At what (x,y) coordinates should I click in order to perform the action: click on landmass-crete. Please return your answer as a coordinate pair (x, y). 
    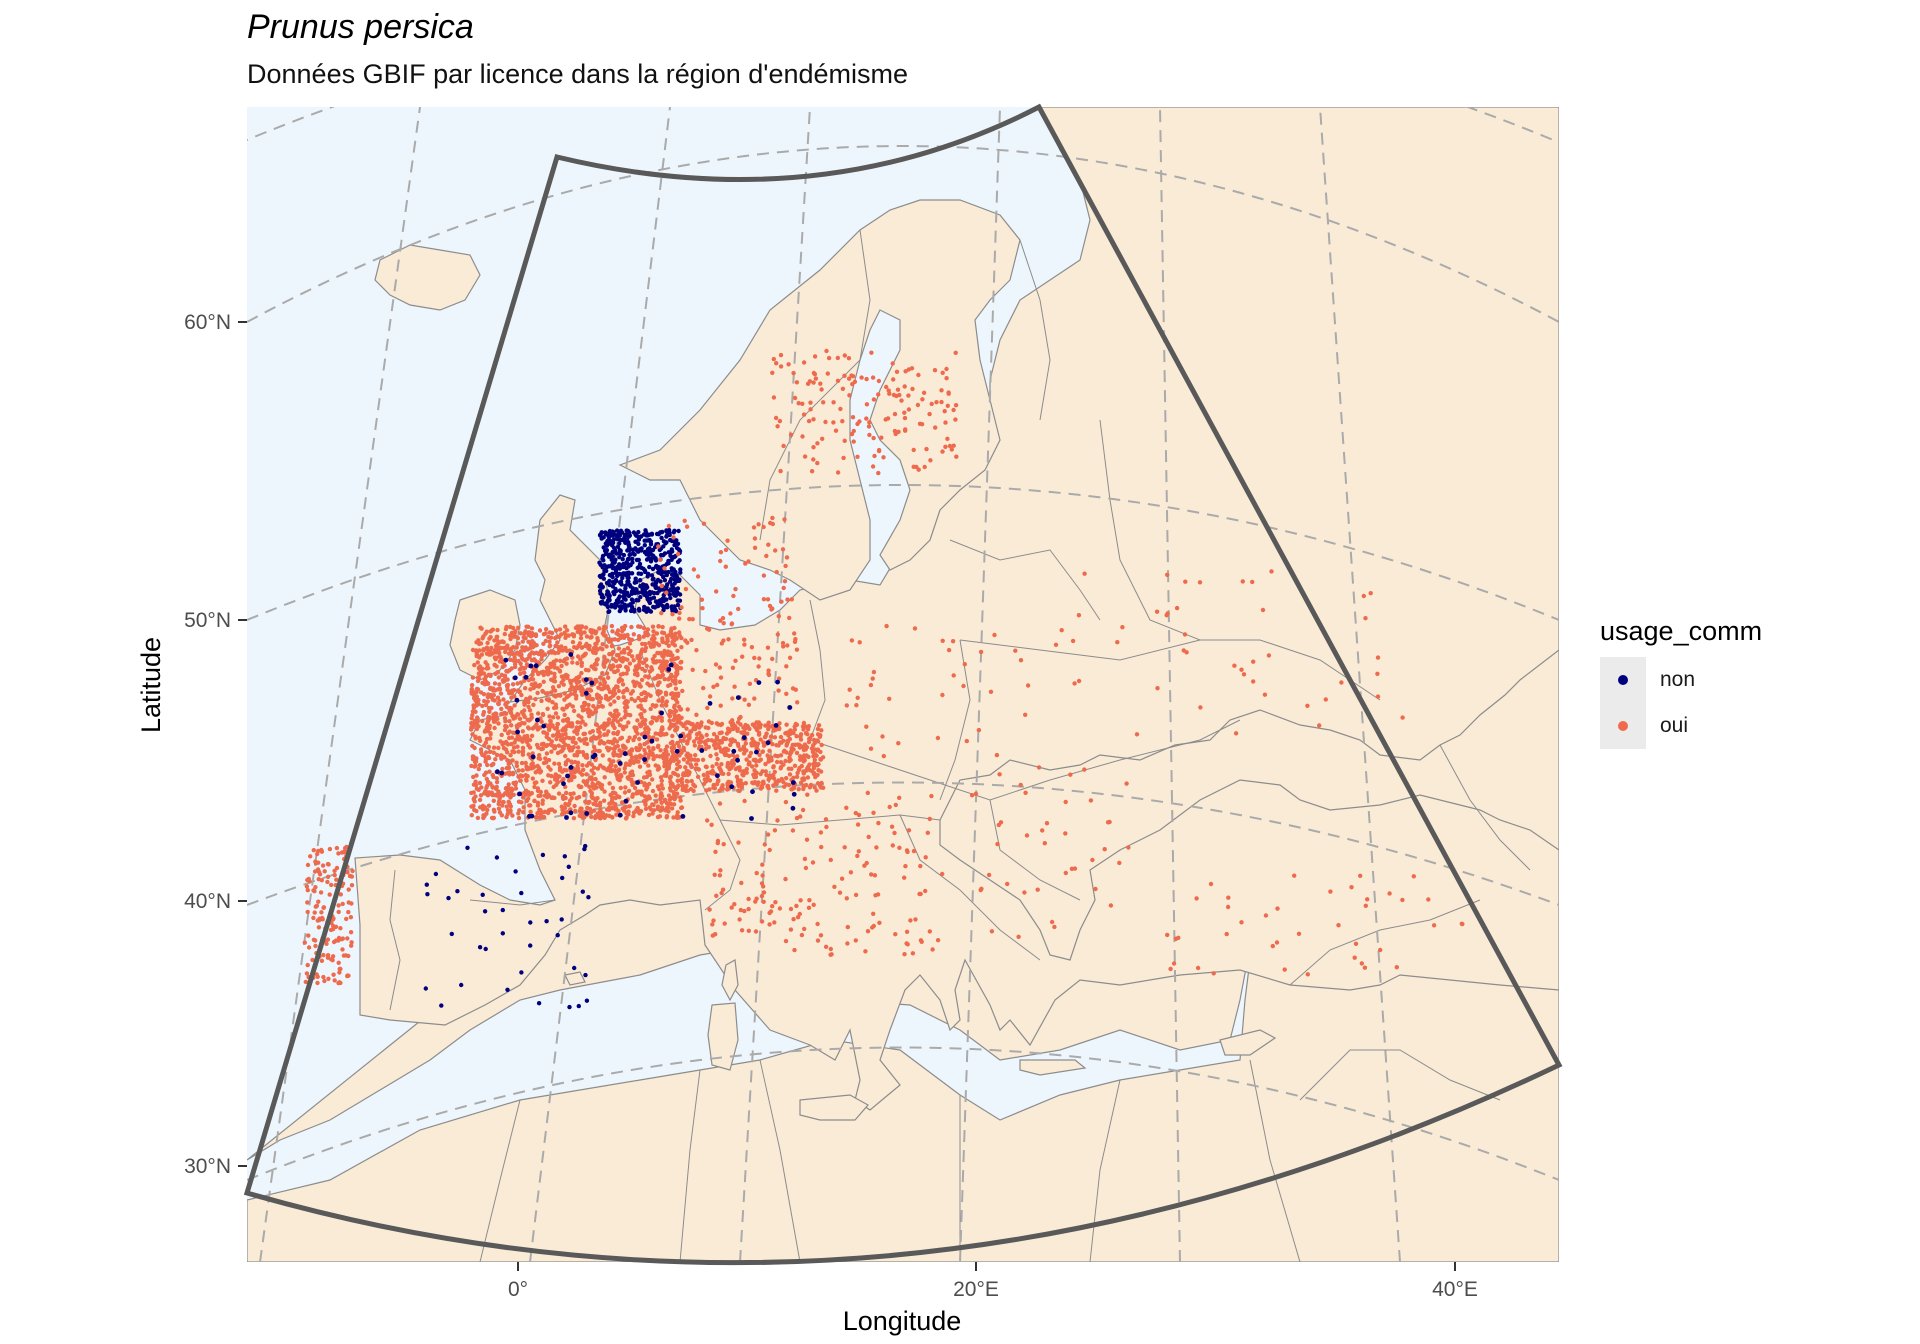
    Looking at the image, I should click on (1053, 1067).